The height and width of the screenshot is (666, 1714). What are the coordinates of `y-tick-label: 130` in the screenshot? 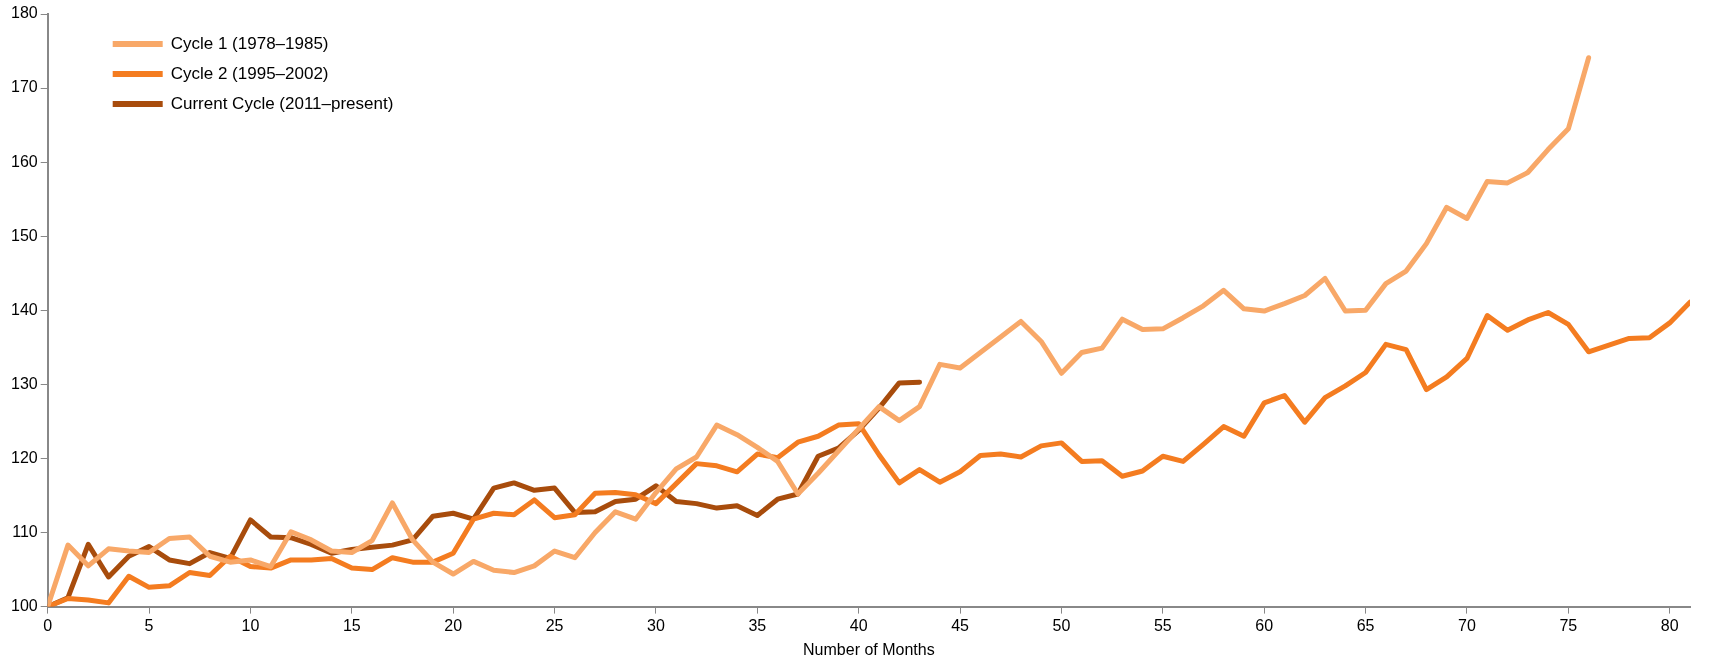 It's located at (24, 383).